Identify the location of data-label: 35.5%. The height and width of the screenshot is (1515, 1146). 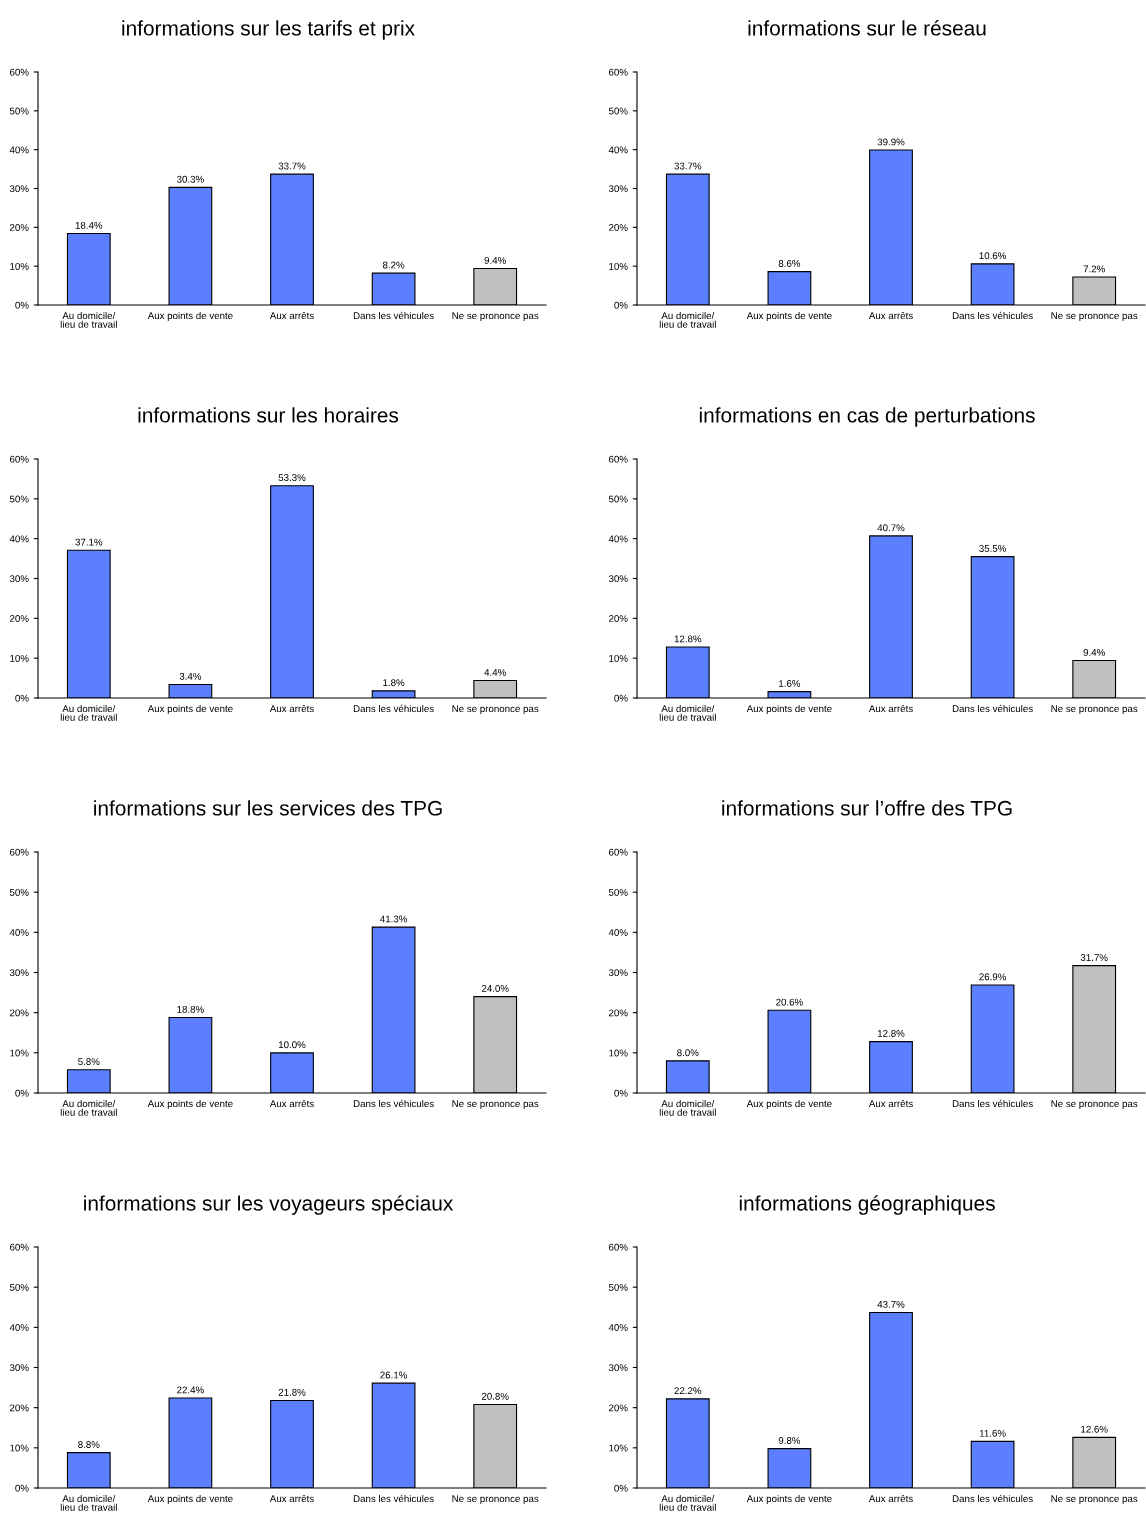
(993, 548).